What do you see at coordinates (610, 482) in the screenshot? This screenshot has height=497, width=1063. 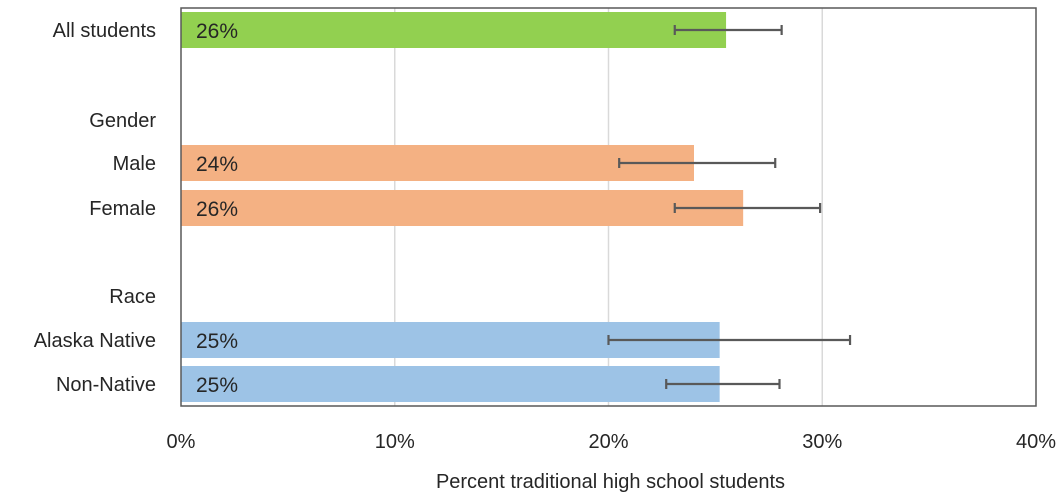 I see `x-axis-title: Percent traditional high school students` at bounding box center [610, 482].